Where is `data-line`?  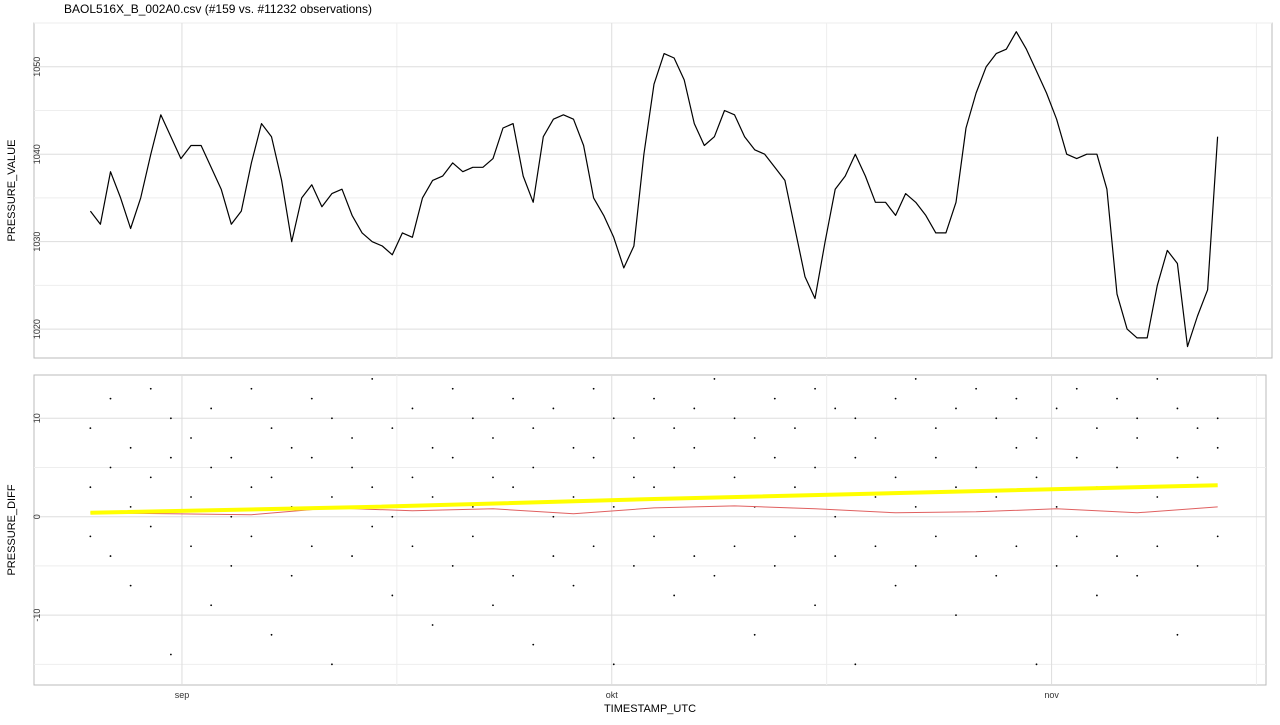 data-line is located at coordinates (654, 510).